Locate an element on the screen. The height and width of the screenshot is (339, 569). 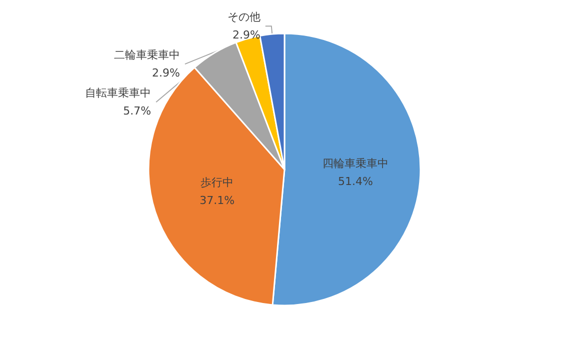
data-label: 37.1% is located at coordinates (217, 201).